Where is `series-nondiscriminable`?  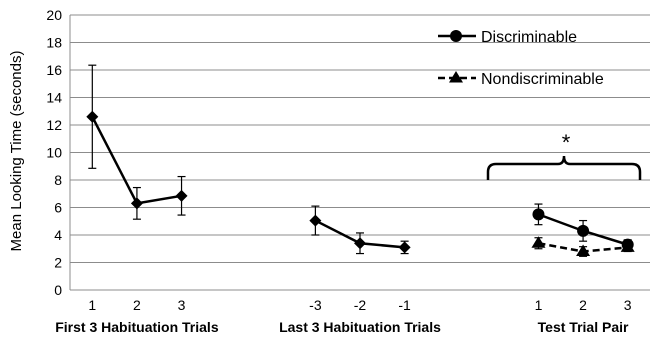
series-nondiscriminable is located at coordinates (583, 246).